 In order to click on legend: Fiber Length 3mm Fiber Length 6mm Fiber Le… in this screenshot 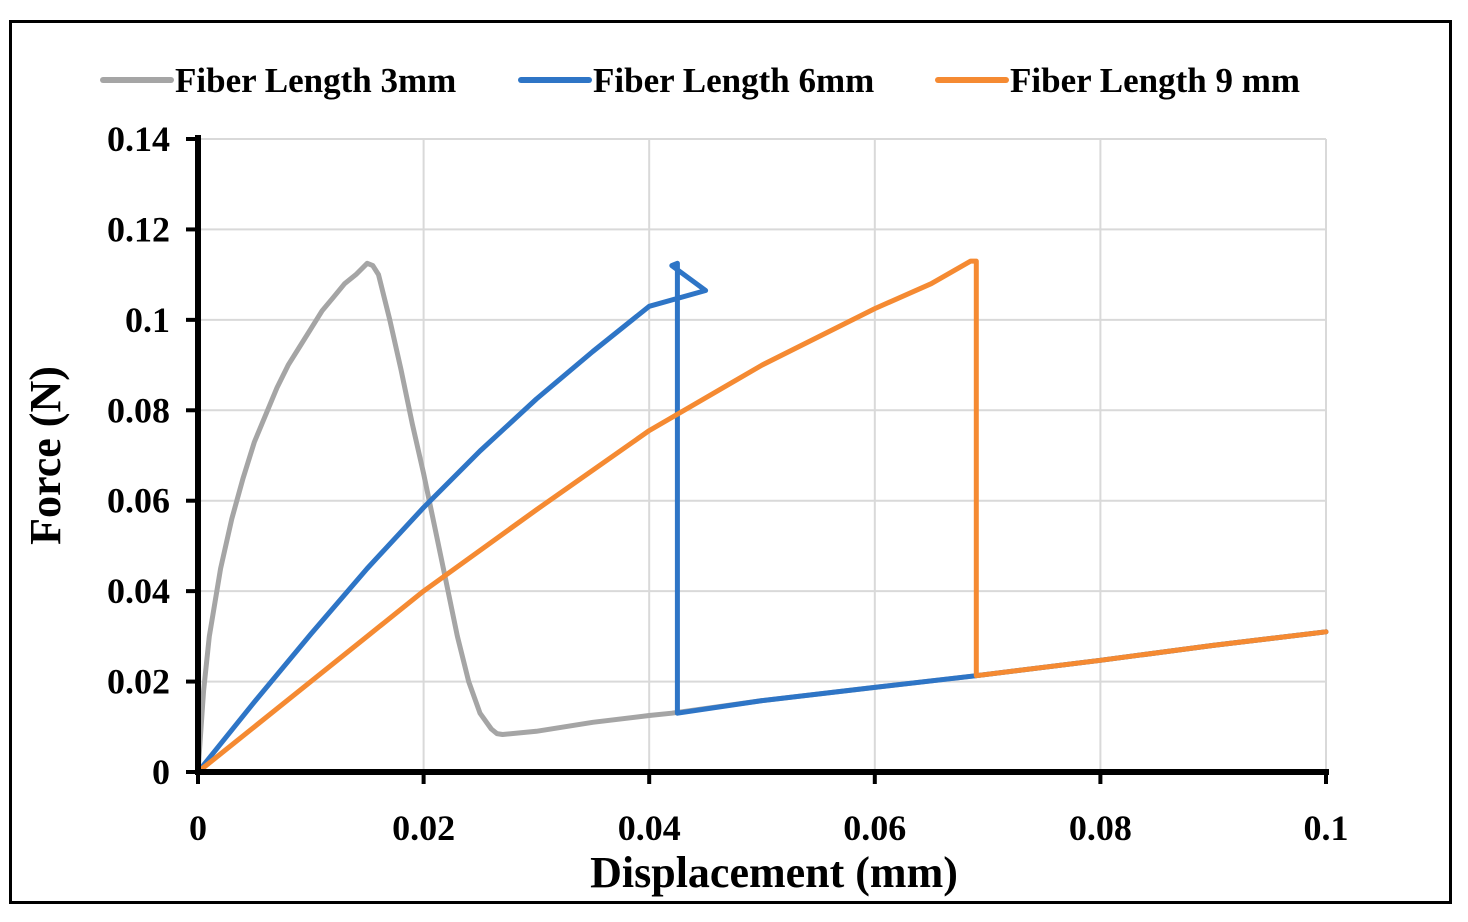, I will do `click(700, 80)`.